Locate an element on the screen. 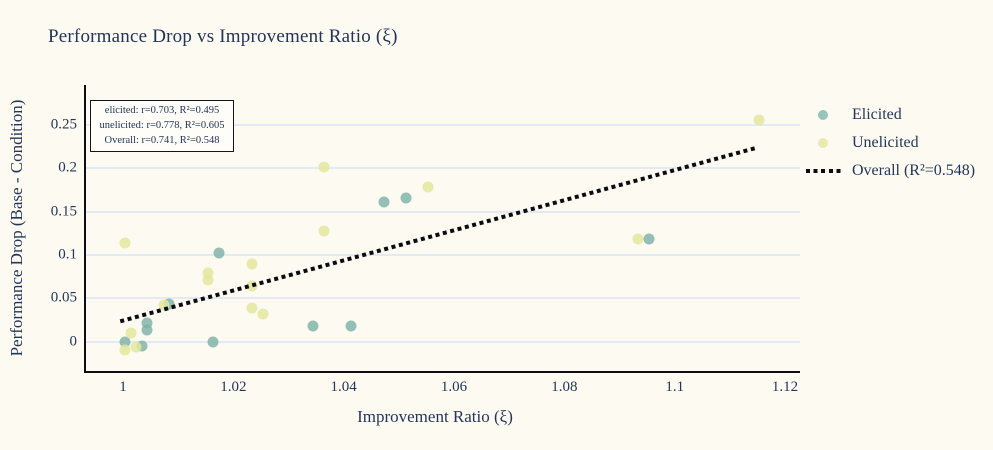  y-tick-label: 0 is located at coordinates (73, 341).